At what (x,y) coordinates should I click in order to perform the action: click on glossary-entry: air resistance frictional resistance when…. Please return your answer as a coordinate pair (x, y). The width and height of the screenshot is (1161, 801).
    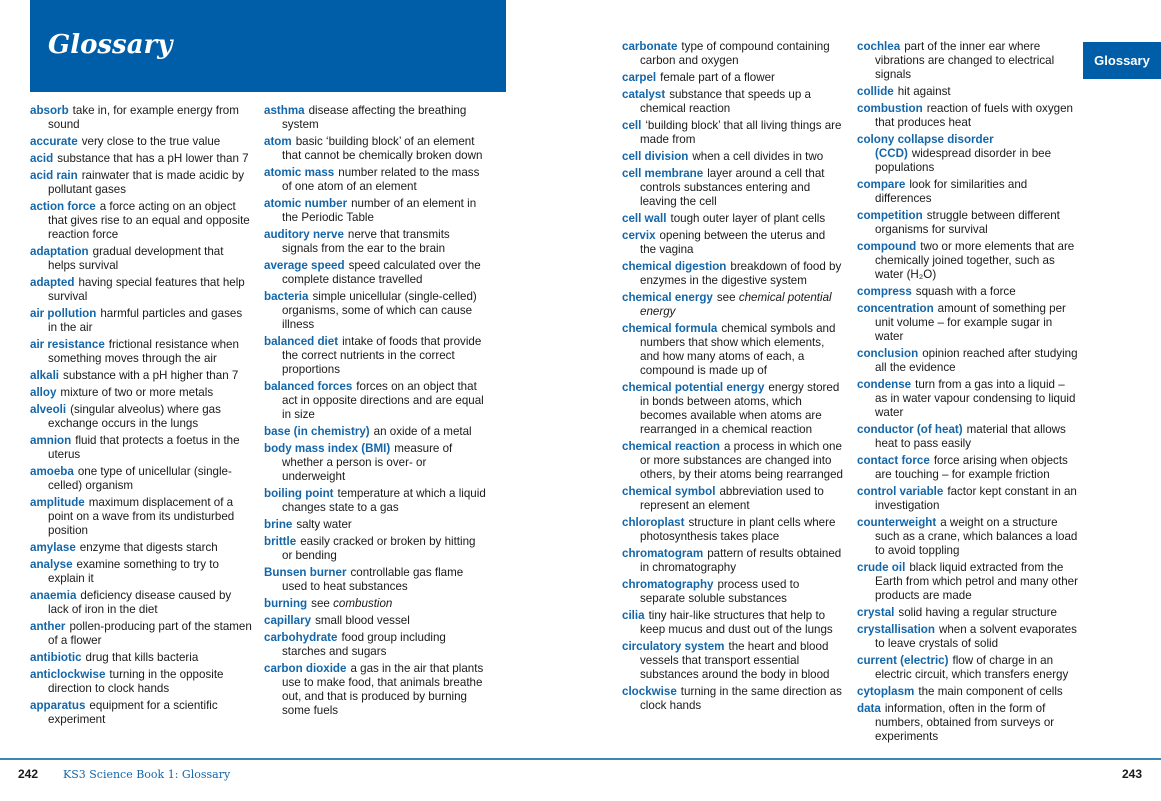
    Looking at the image, I should click on (141, 352).